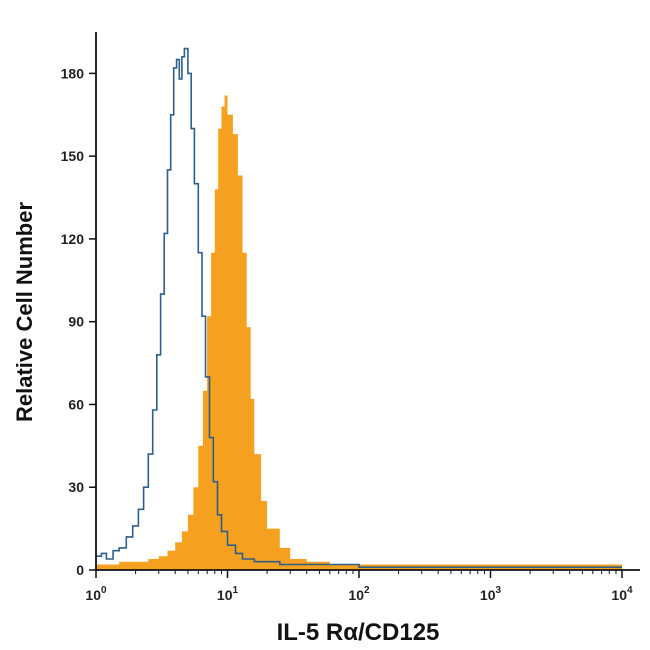 This screenshot has width=650, height=650. Describe the element at coordinates (228, 594) in the screenshot. I see `x-tick-label: 10¹` at that location.